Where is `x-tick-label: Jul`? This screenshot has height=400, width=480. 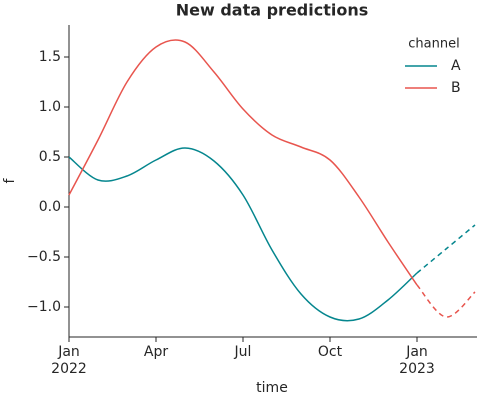
x-tick-label: Jul is located at coordinates (243, 352).